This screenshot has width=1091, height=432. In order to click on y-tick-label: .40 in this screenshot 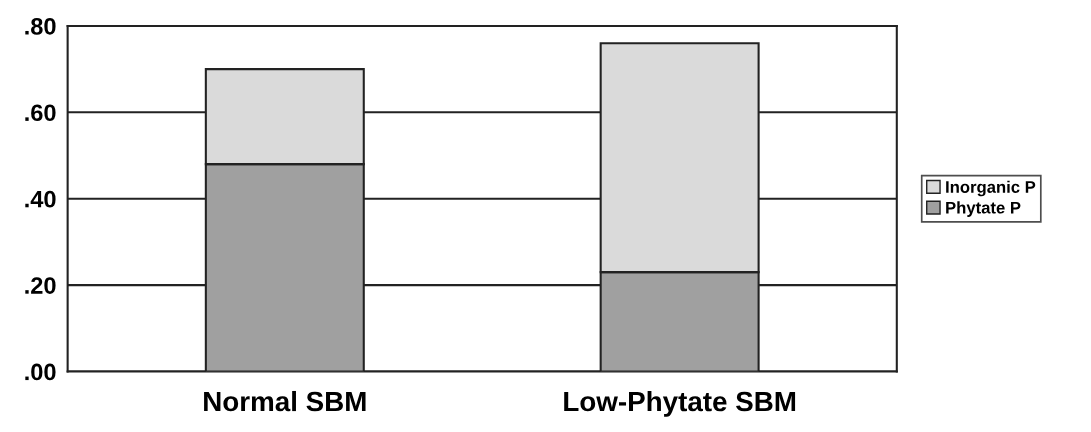, I will do `click(40, 199)`.